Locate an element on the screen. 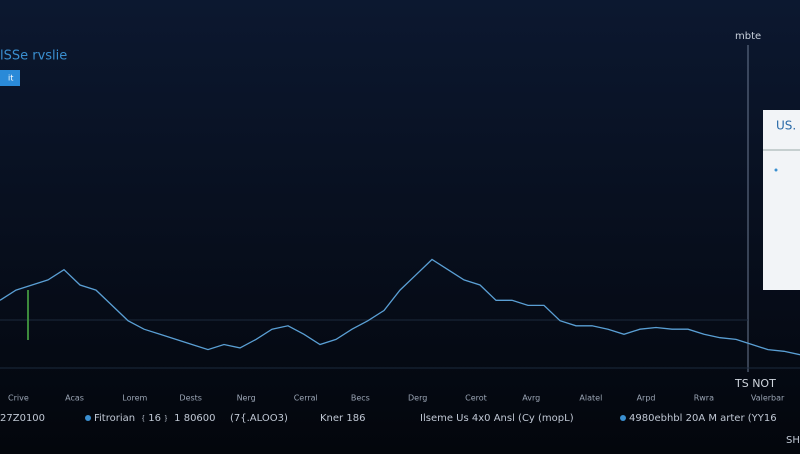  marker-label: TS NOT is located at coordinates (755, 383).